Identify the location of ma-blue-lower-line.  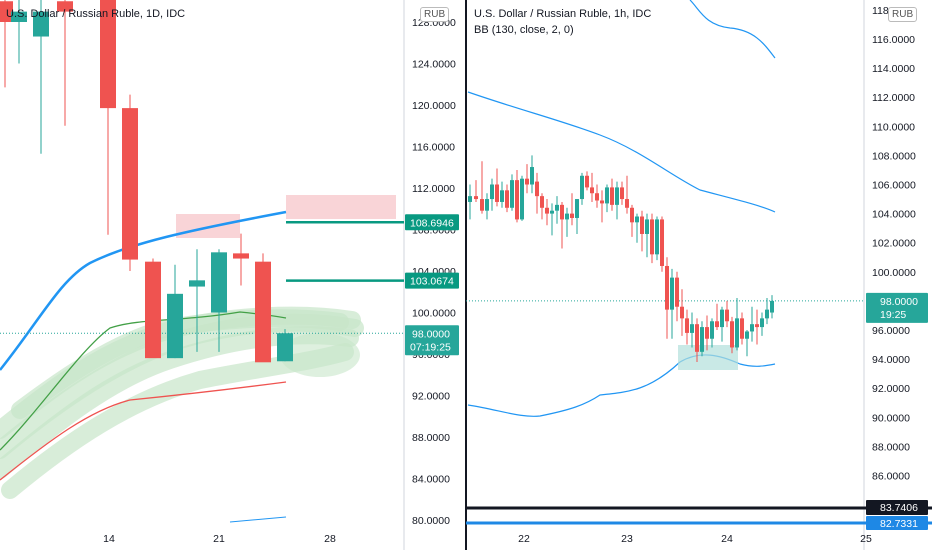
(258, 519).